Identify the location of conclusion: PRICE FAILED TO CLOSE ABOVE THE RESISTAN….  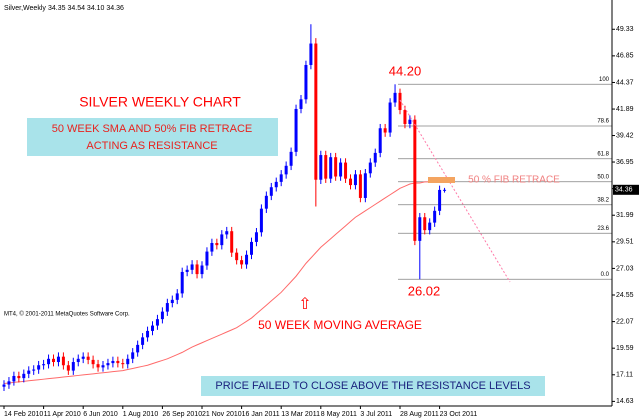
(372, 386).